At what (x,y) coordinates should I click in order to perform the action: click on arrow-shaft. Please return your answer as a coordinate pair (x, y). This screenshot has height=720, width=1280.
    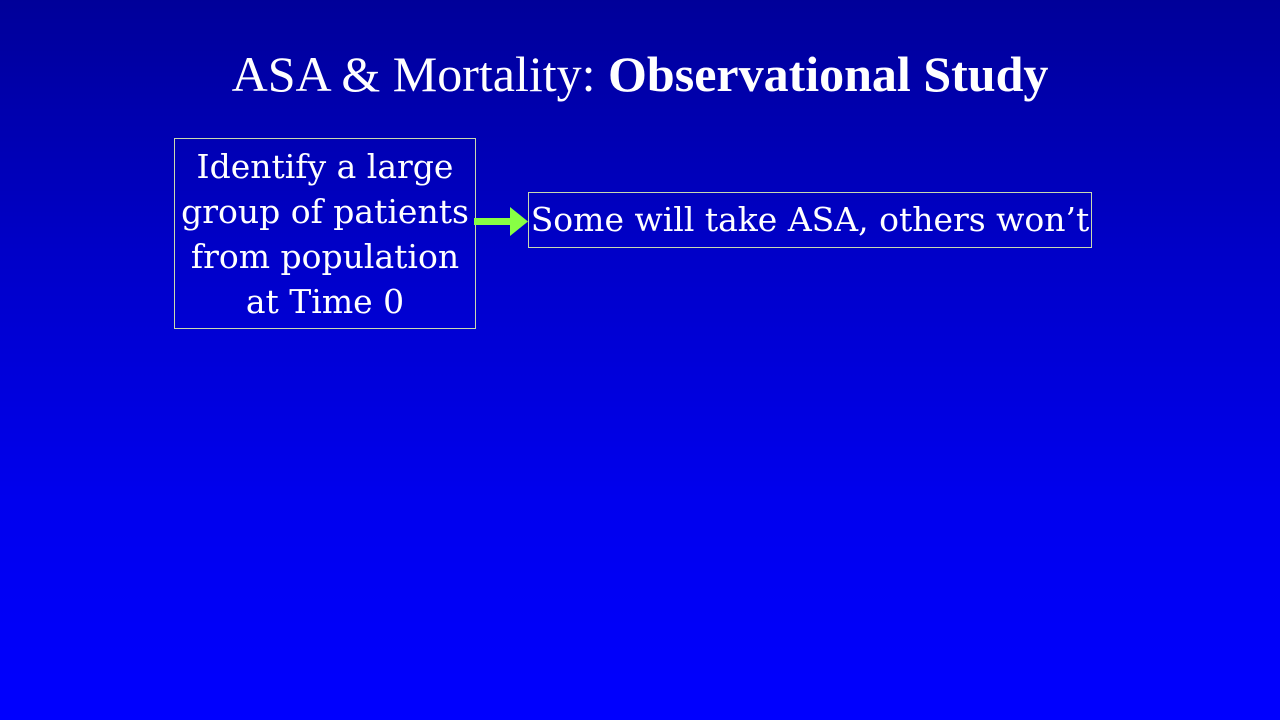
    Looking at the image, I should click on (493, 221).